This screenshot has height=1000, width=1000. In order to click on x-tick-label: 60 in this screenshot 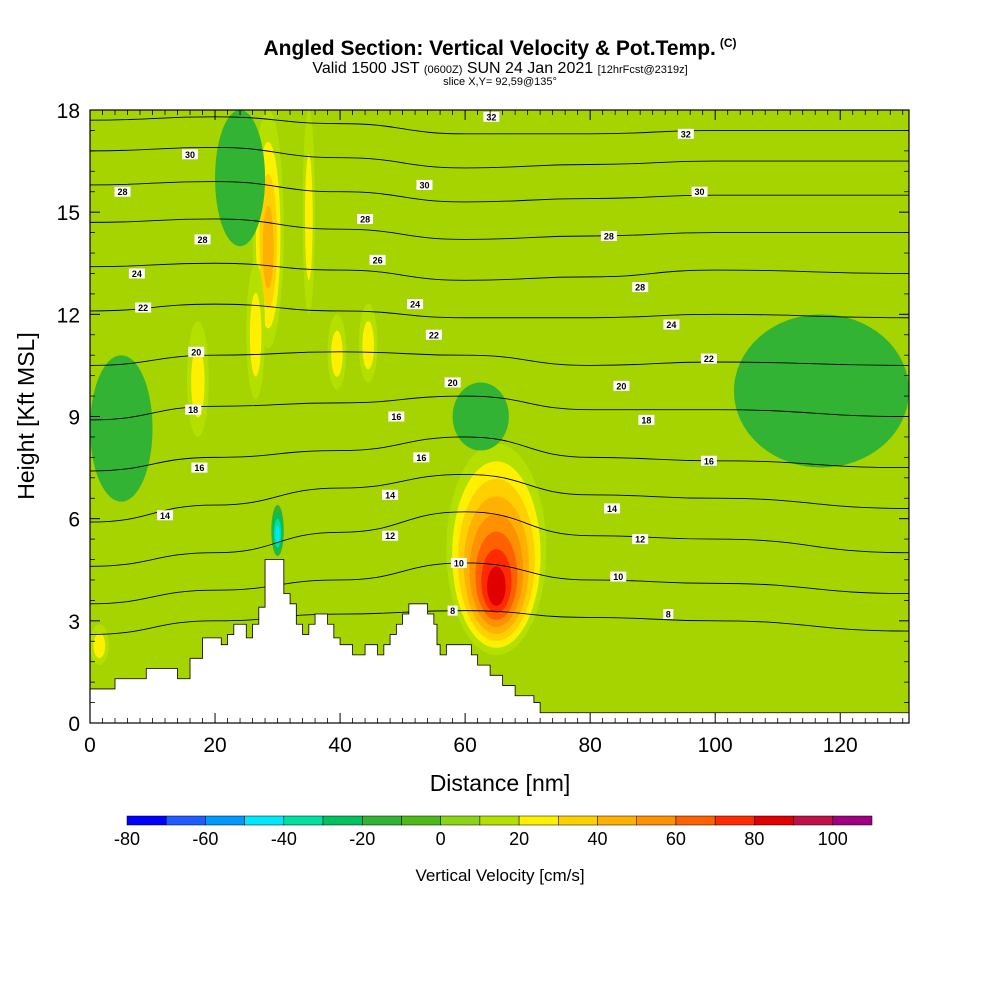, I will do `click(464, 745)`.